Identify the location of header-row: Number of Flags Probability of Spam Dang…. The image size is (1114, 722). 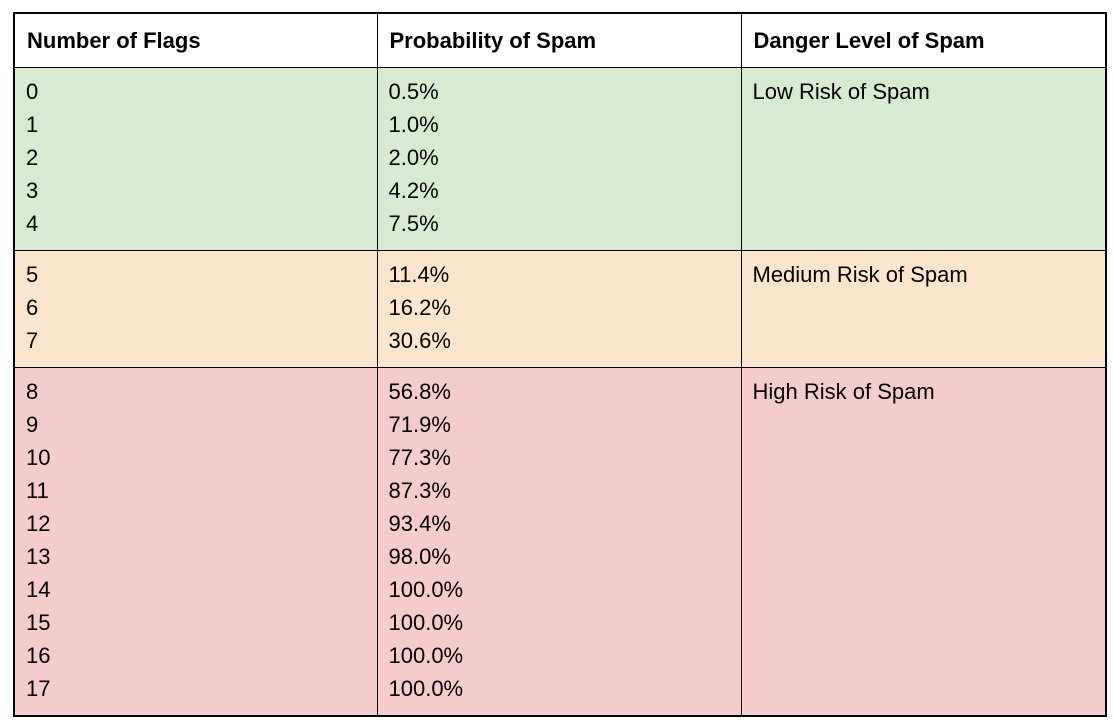
(560, 40).